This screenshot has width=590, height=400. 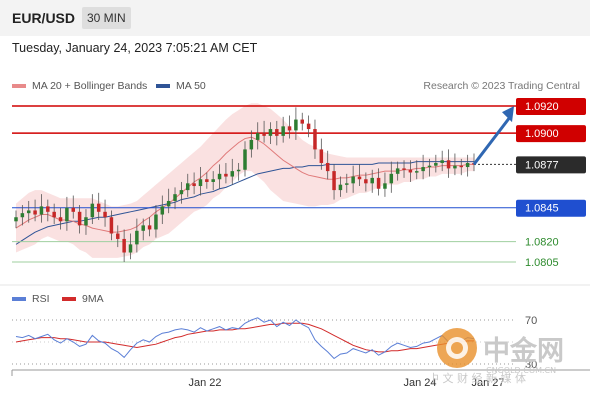 I want to click on rsi-line, so click(x=245, y=338).